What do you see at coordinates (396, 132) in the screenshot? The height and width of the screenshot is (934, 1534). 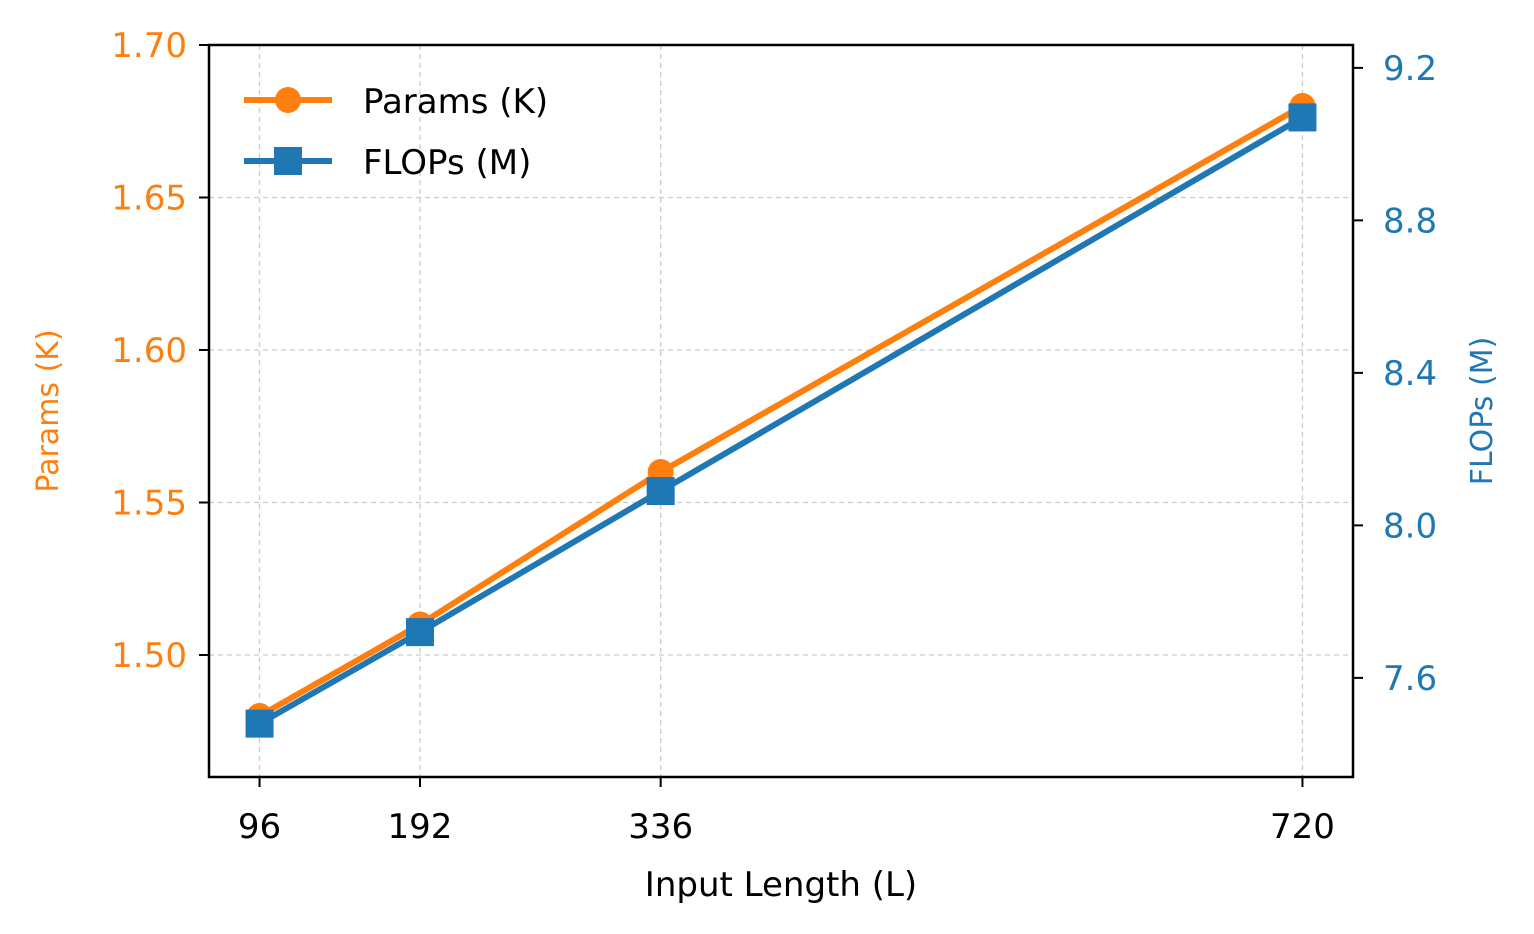 I see `legend: Params (K) FLOPs (M)` at bounding box center [396, 132].